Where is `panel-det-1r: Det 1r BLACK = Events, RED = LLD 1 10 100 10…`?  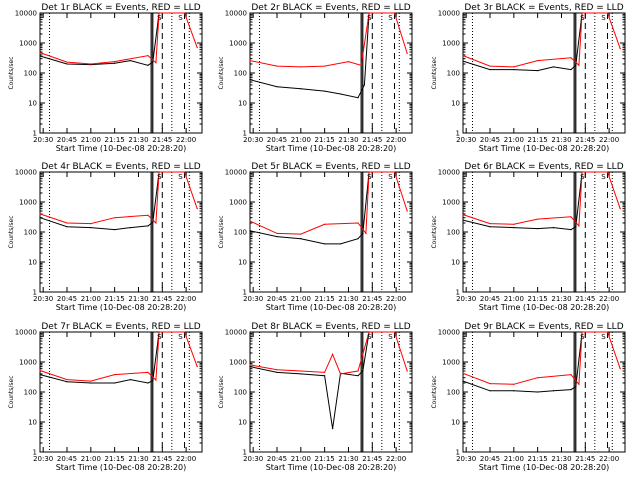
panel-det-1r: Det 1r BLACK = Events, RED = LLD 1 10 100 10… is located at coordinates (105, 78).